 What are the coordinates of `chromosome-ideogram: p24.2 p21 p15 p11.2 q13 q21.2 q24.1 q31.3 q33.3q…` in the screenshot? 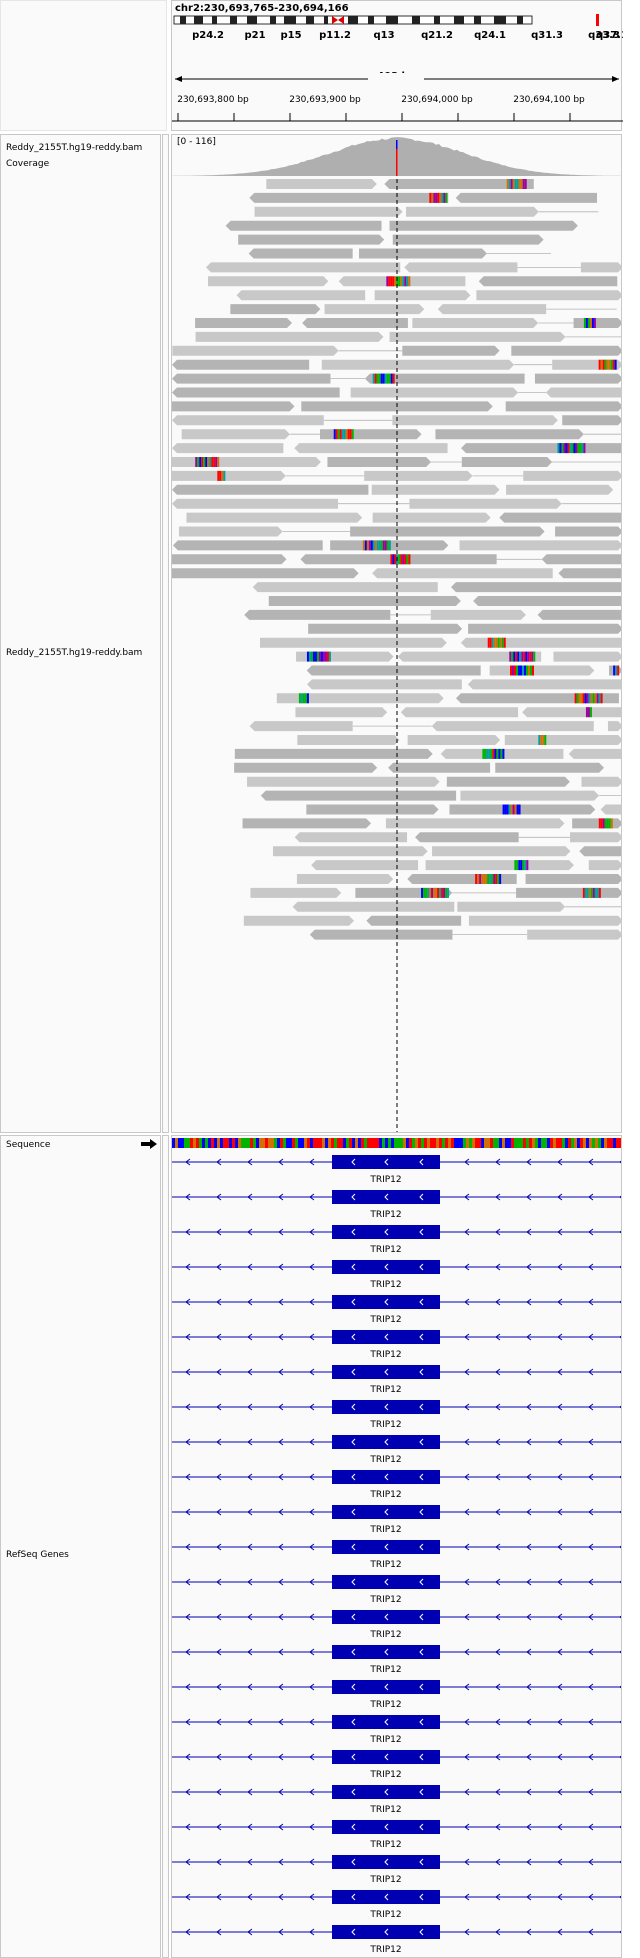 It's located at (397, 29).